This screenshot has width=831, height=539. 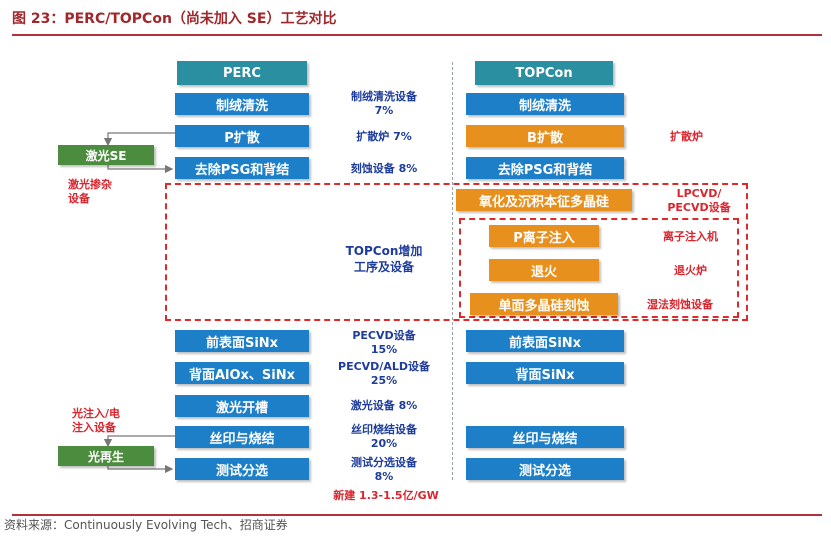 What do you see at coordinates (384, 436) in the screenshot?
I see `equipment-screen-print: 丝印烧结设备 20%` at bounding box center [384, 436].